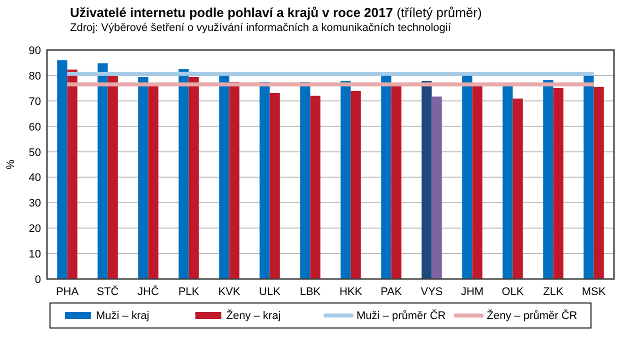  I want to click on y-axis-title: %, so click(11, 164).